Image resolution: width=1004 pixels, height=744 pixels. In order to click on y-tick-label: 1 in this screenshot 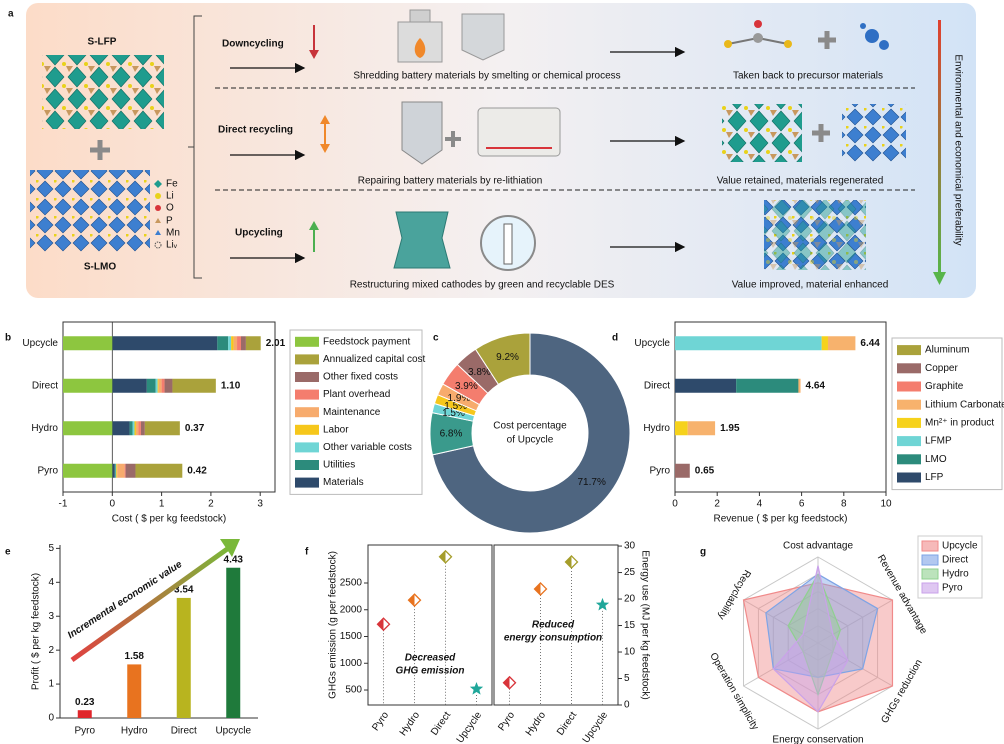, I will do `click(51, 684)`.